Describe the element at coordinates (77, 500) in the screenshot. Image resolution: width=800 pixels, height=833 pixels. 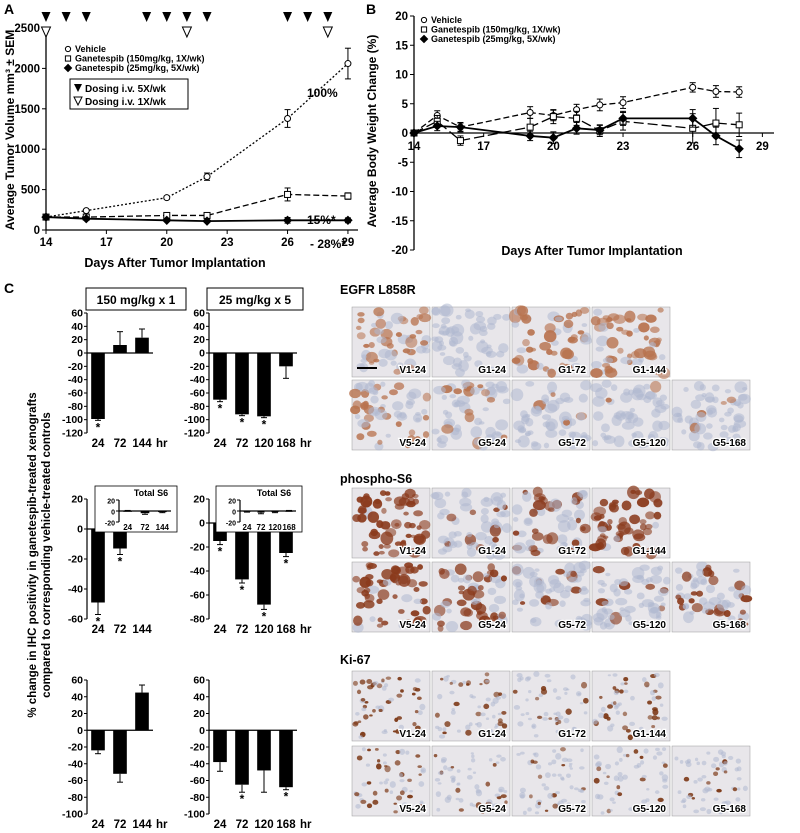
I see `y-tick-label: 20` at that location.